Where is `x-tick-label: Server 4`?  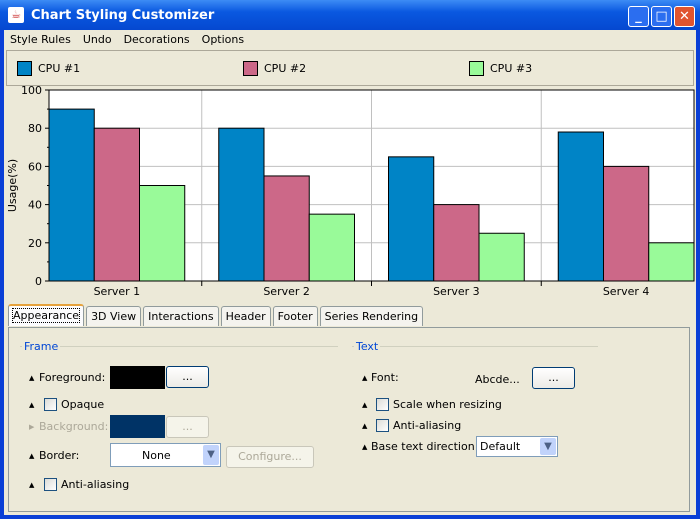 x-tick-label: Server 4 is located at coordinates (626, 291).